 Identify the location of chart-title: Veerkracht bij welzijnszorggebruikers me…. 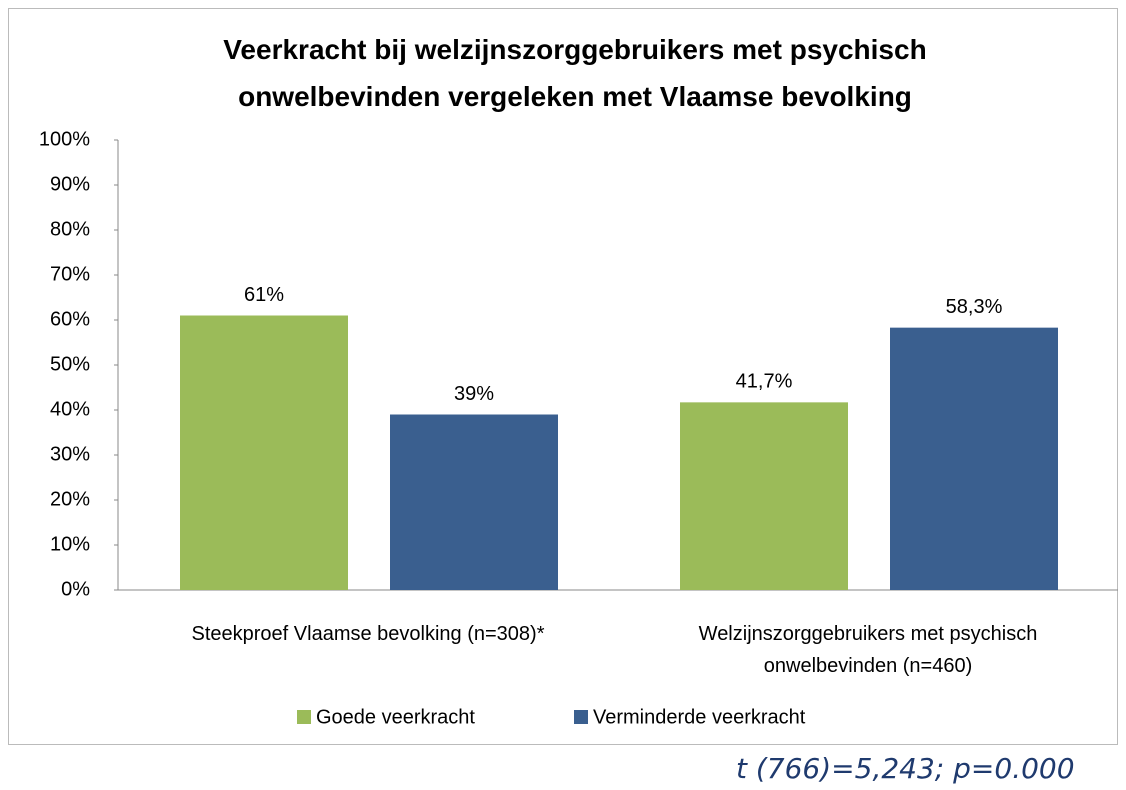
(575, 73).